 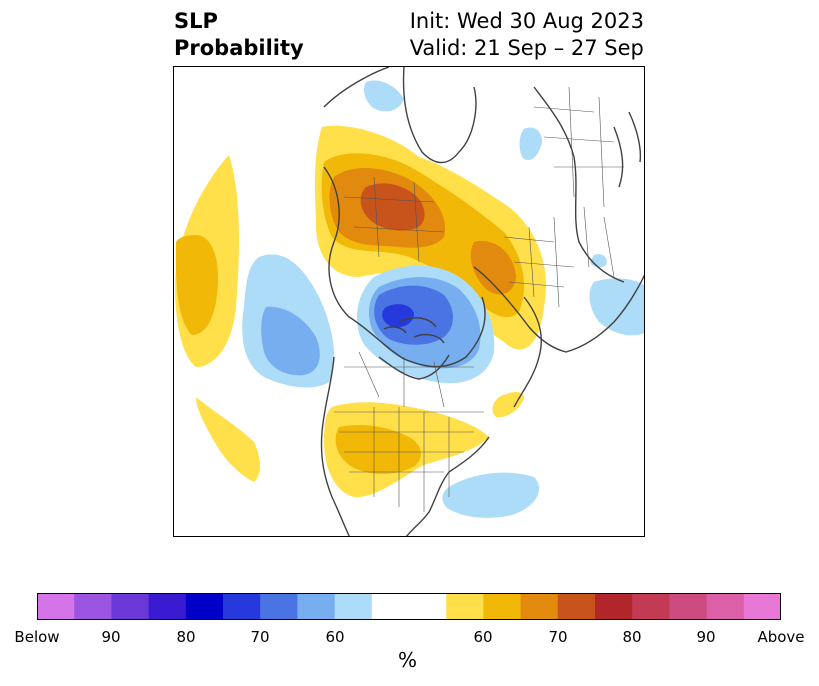 What do you see at coordinates (398, 316) in the screenshot?
I see `arctic-below-core` at bounding box center [398, 316].